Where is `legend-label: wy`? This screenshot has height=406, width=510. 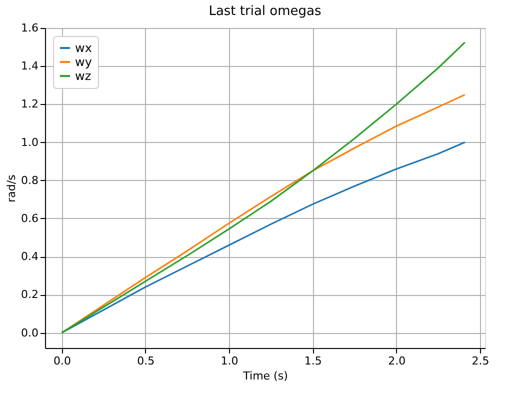
legend-label: wy is located at coordinates (83, 62).